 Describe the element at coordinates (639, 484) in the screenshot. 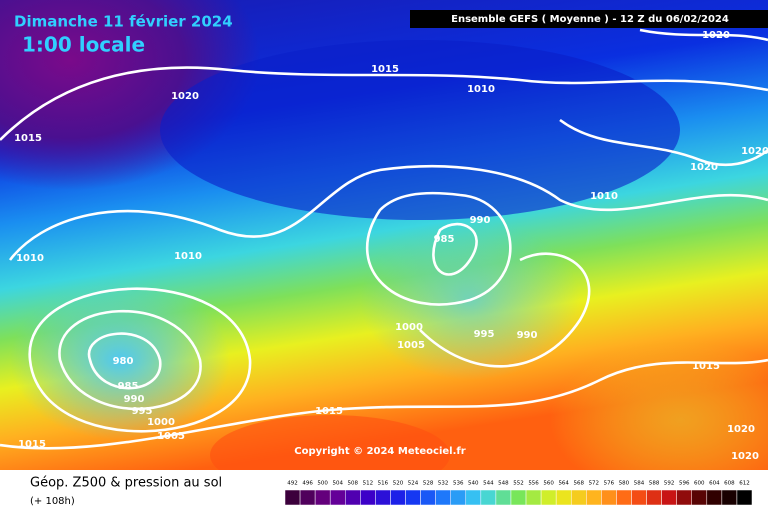

I see `scale-label: 584` at that location.